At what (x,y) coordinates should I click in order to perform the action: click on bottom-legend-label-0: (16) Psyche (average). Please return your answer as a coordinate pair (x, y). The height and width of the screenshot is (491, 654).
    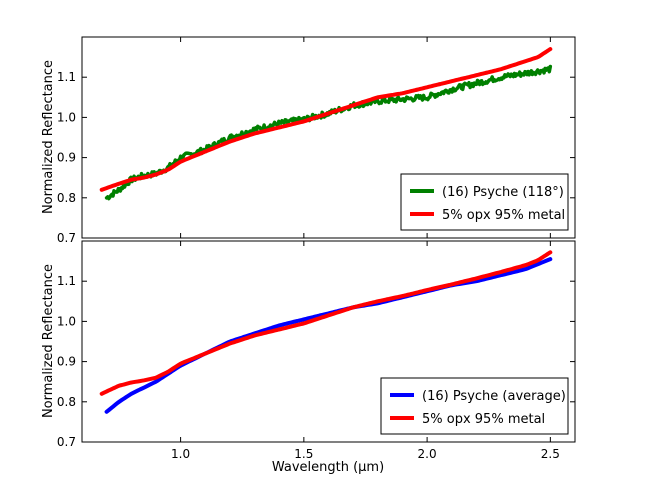
    Looking at the image, I should click on (494, 396).